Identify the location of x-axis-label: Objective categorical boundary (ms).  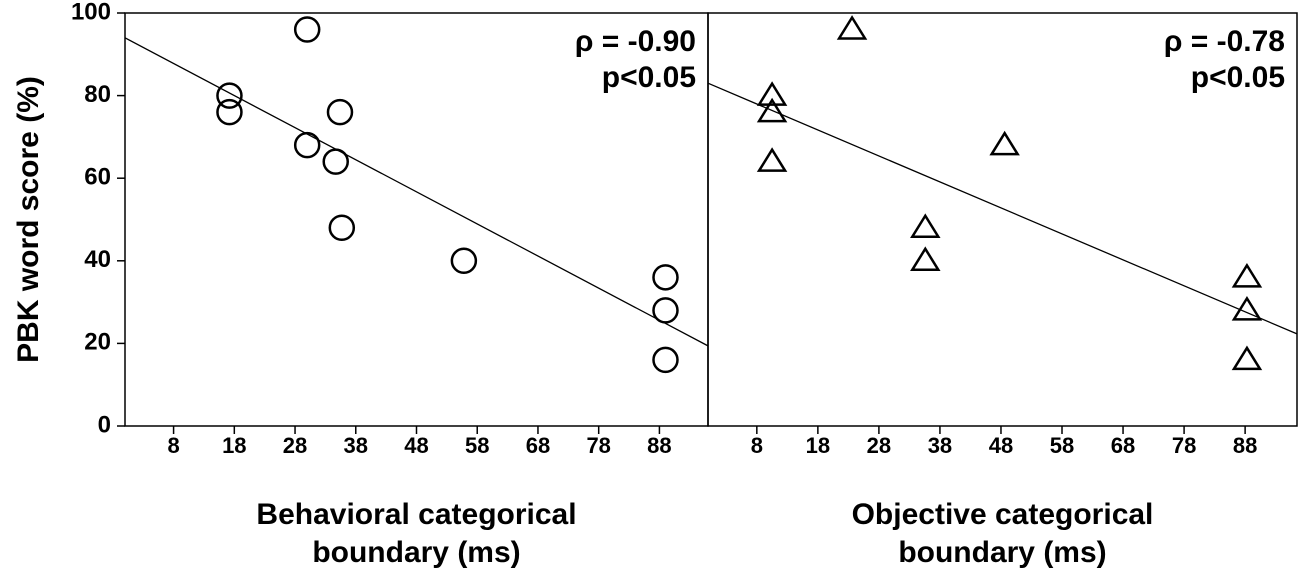
(1002, 533).